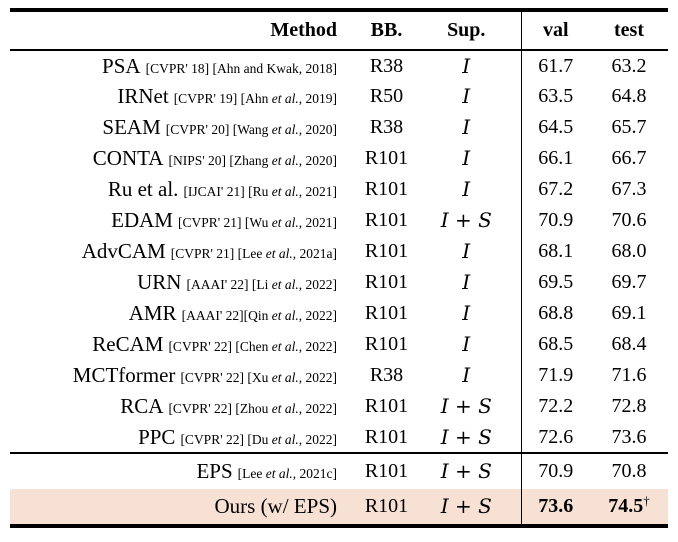 The image size is (678, 542). What do you see at coordinates (142, 406) in the screenshot?
I see `method-name: RCA` at bounding box center [142, 406].